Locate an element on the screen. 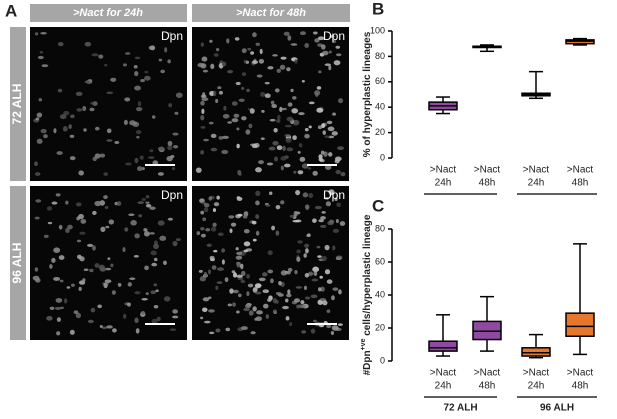 The height and width of the screenshot is (419, 617). y-tick-label: 0 is located at coordinates (382, 360).